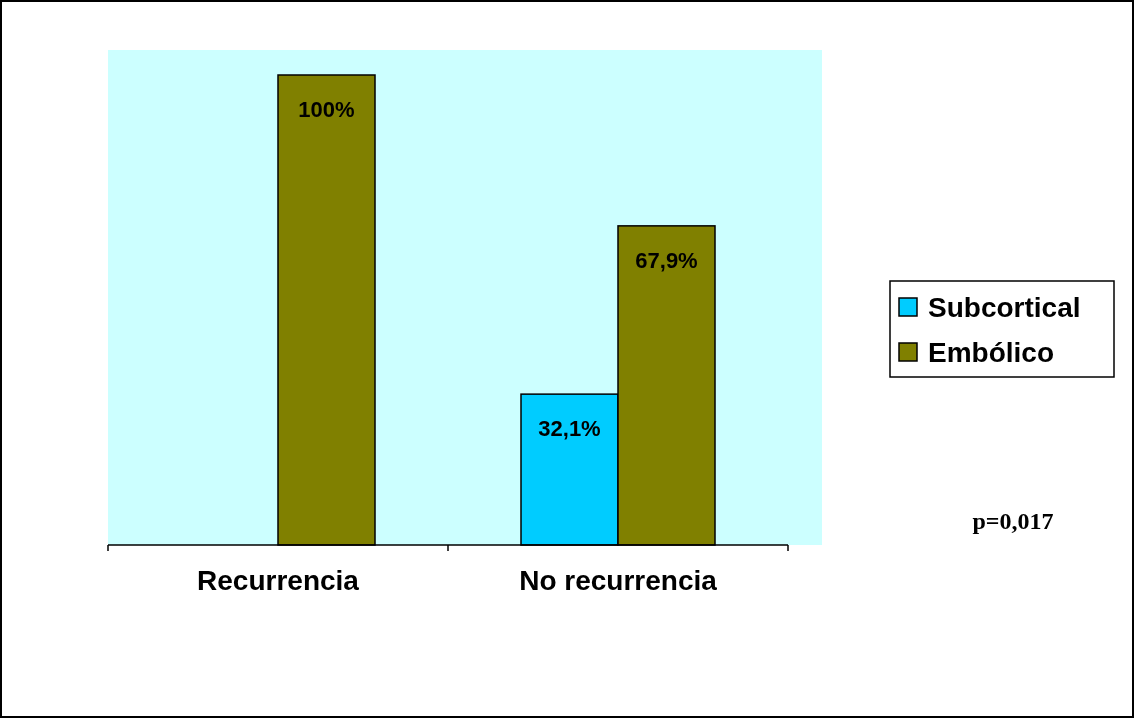  I want to click on legend-label: Subcortical, so click(1004, 307).